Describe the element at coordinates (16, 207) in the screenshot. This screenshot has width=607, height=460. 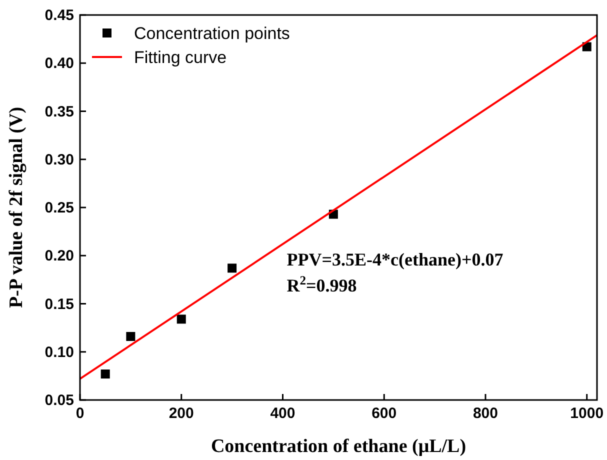
I see `y-axis-title: P-P value of 2f signal (V)` at that location.